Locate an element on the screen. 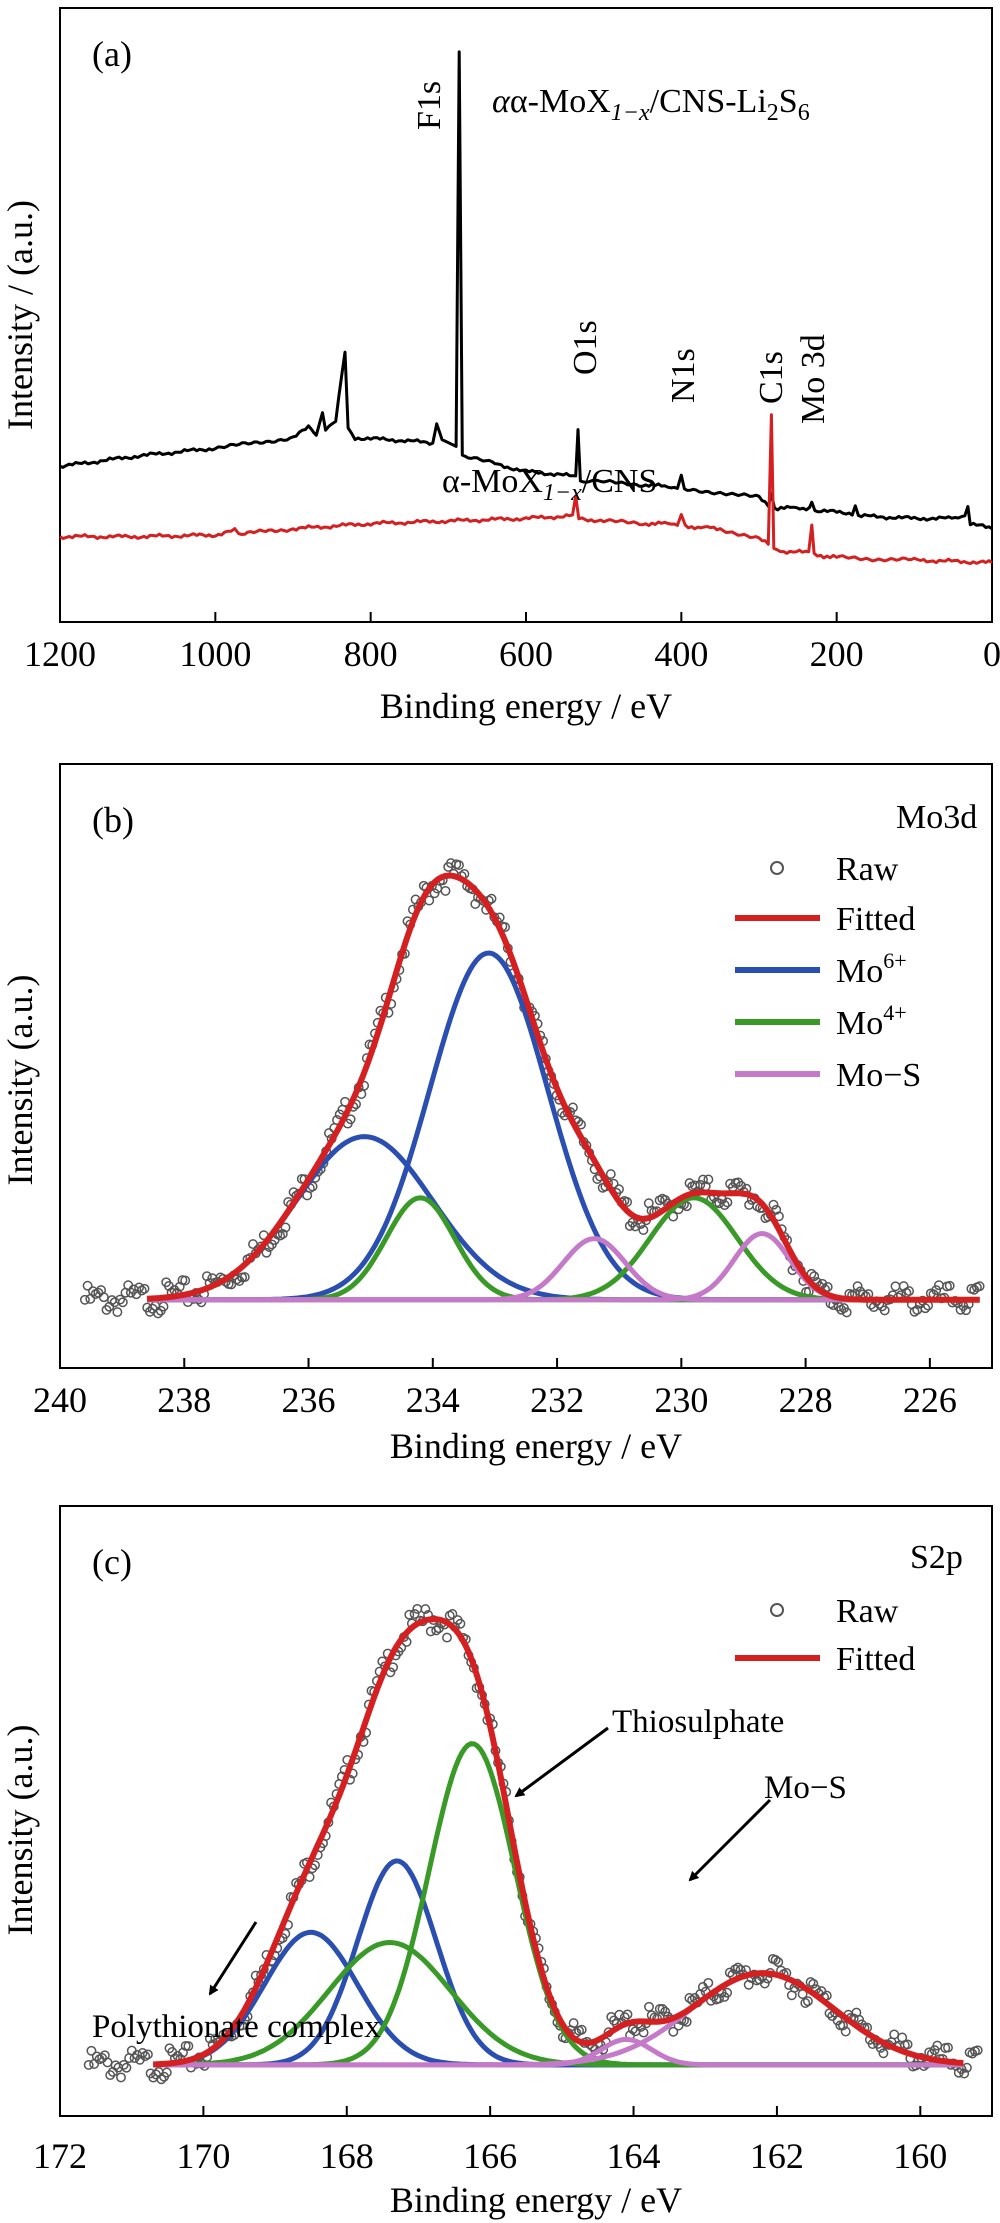 This screenshot has width=1000, height=2223. component-curve-mo6- is located at coordinates (563, 1218).